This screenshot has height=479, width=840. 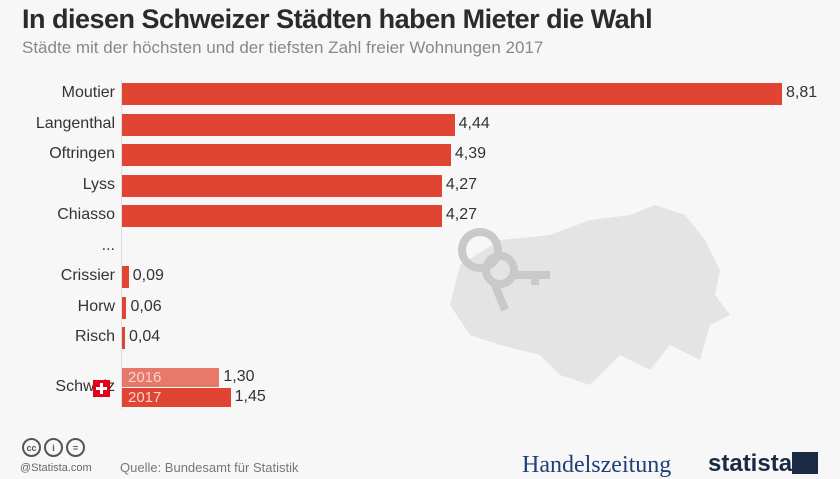 I want to click on nd-icon: =, so click(x=75, y=447).